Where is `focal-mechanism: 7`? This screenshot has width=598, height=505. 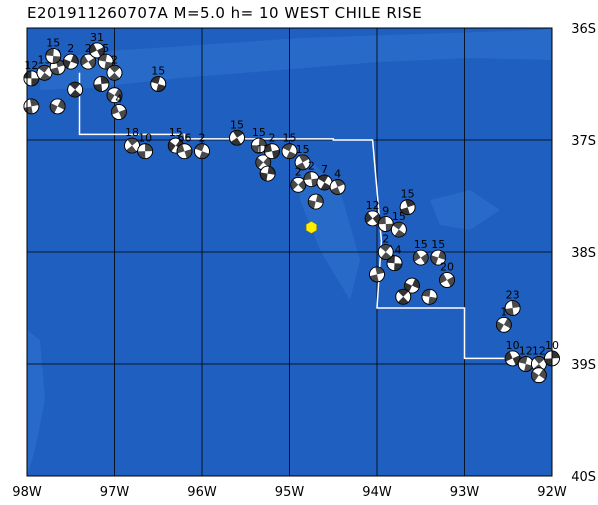 focal-mechanism: 7 is located at coordinates (324, 177).